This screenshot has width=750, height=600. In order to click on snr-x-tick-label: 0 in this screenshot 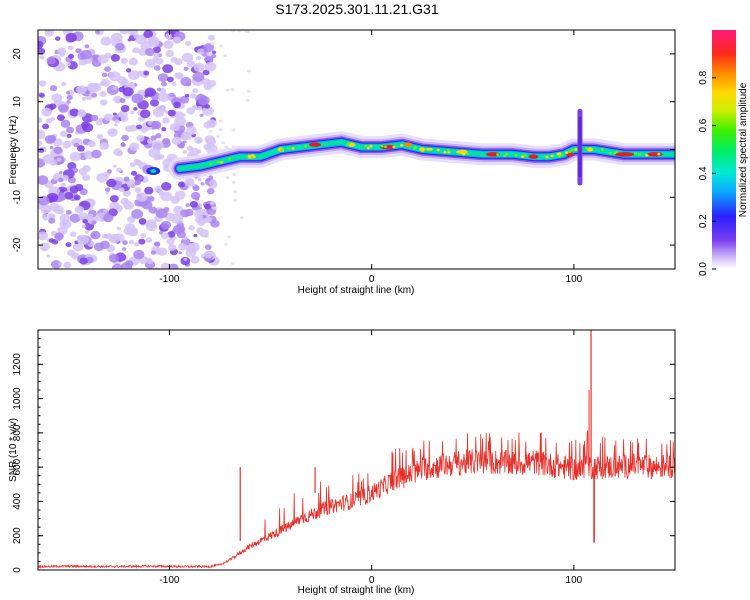, I will do `click(372, 580)`.